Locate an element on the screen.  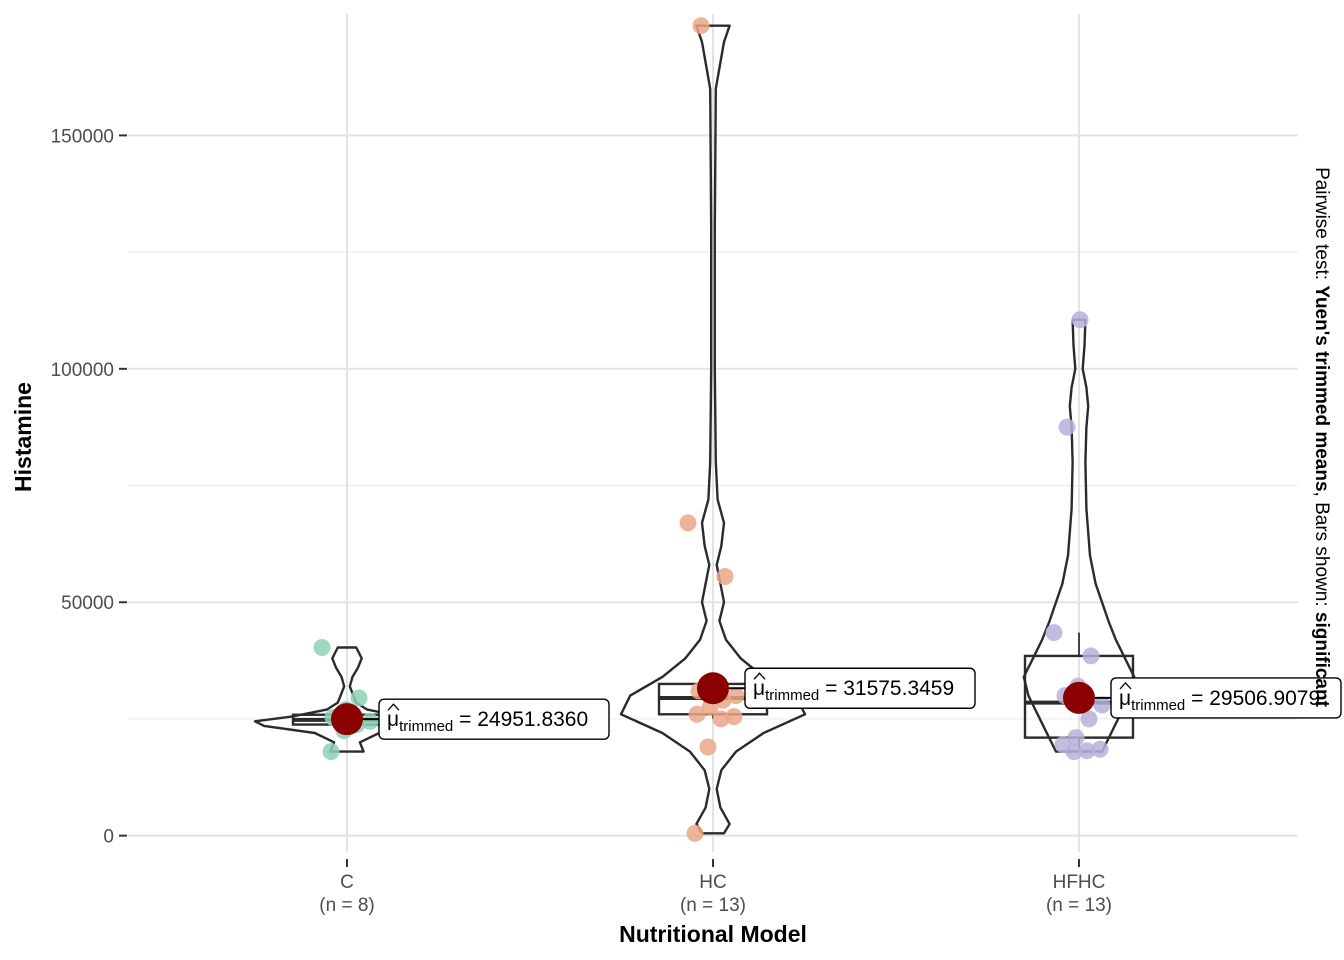
side-caption-prefix: Pairwise test: is located at coordinates (1321, 226).